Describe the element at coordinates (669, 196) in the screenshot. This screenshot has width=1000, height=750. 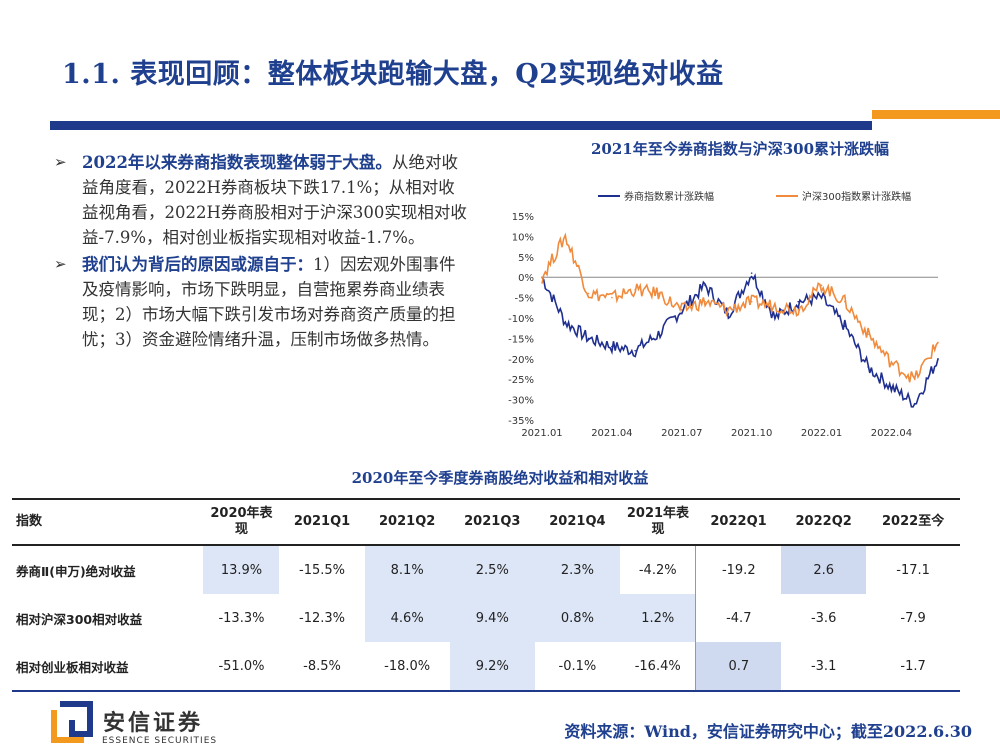
I see `legend-label: 券商指数累计涨跌幅` at that location.